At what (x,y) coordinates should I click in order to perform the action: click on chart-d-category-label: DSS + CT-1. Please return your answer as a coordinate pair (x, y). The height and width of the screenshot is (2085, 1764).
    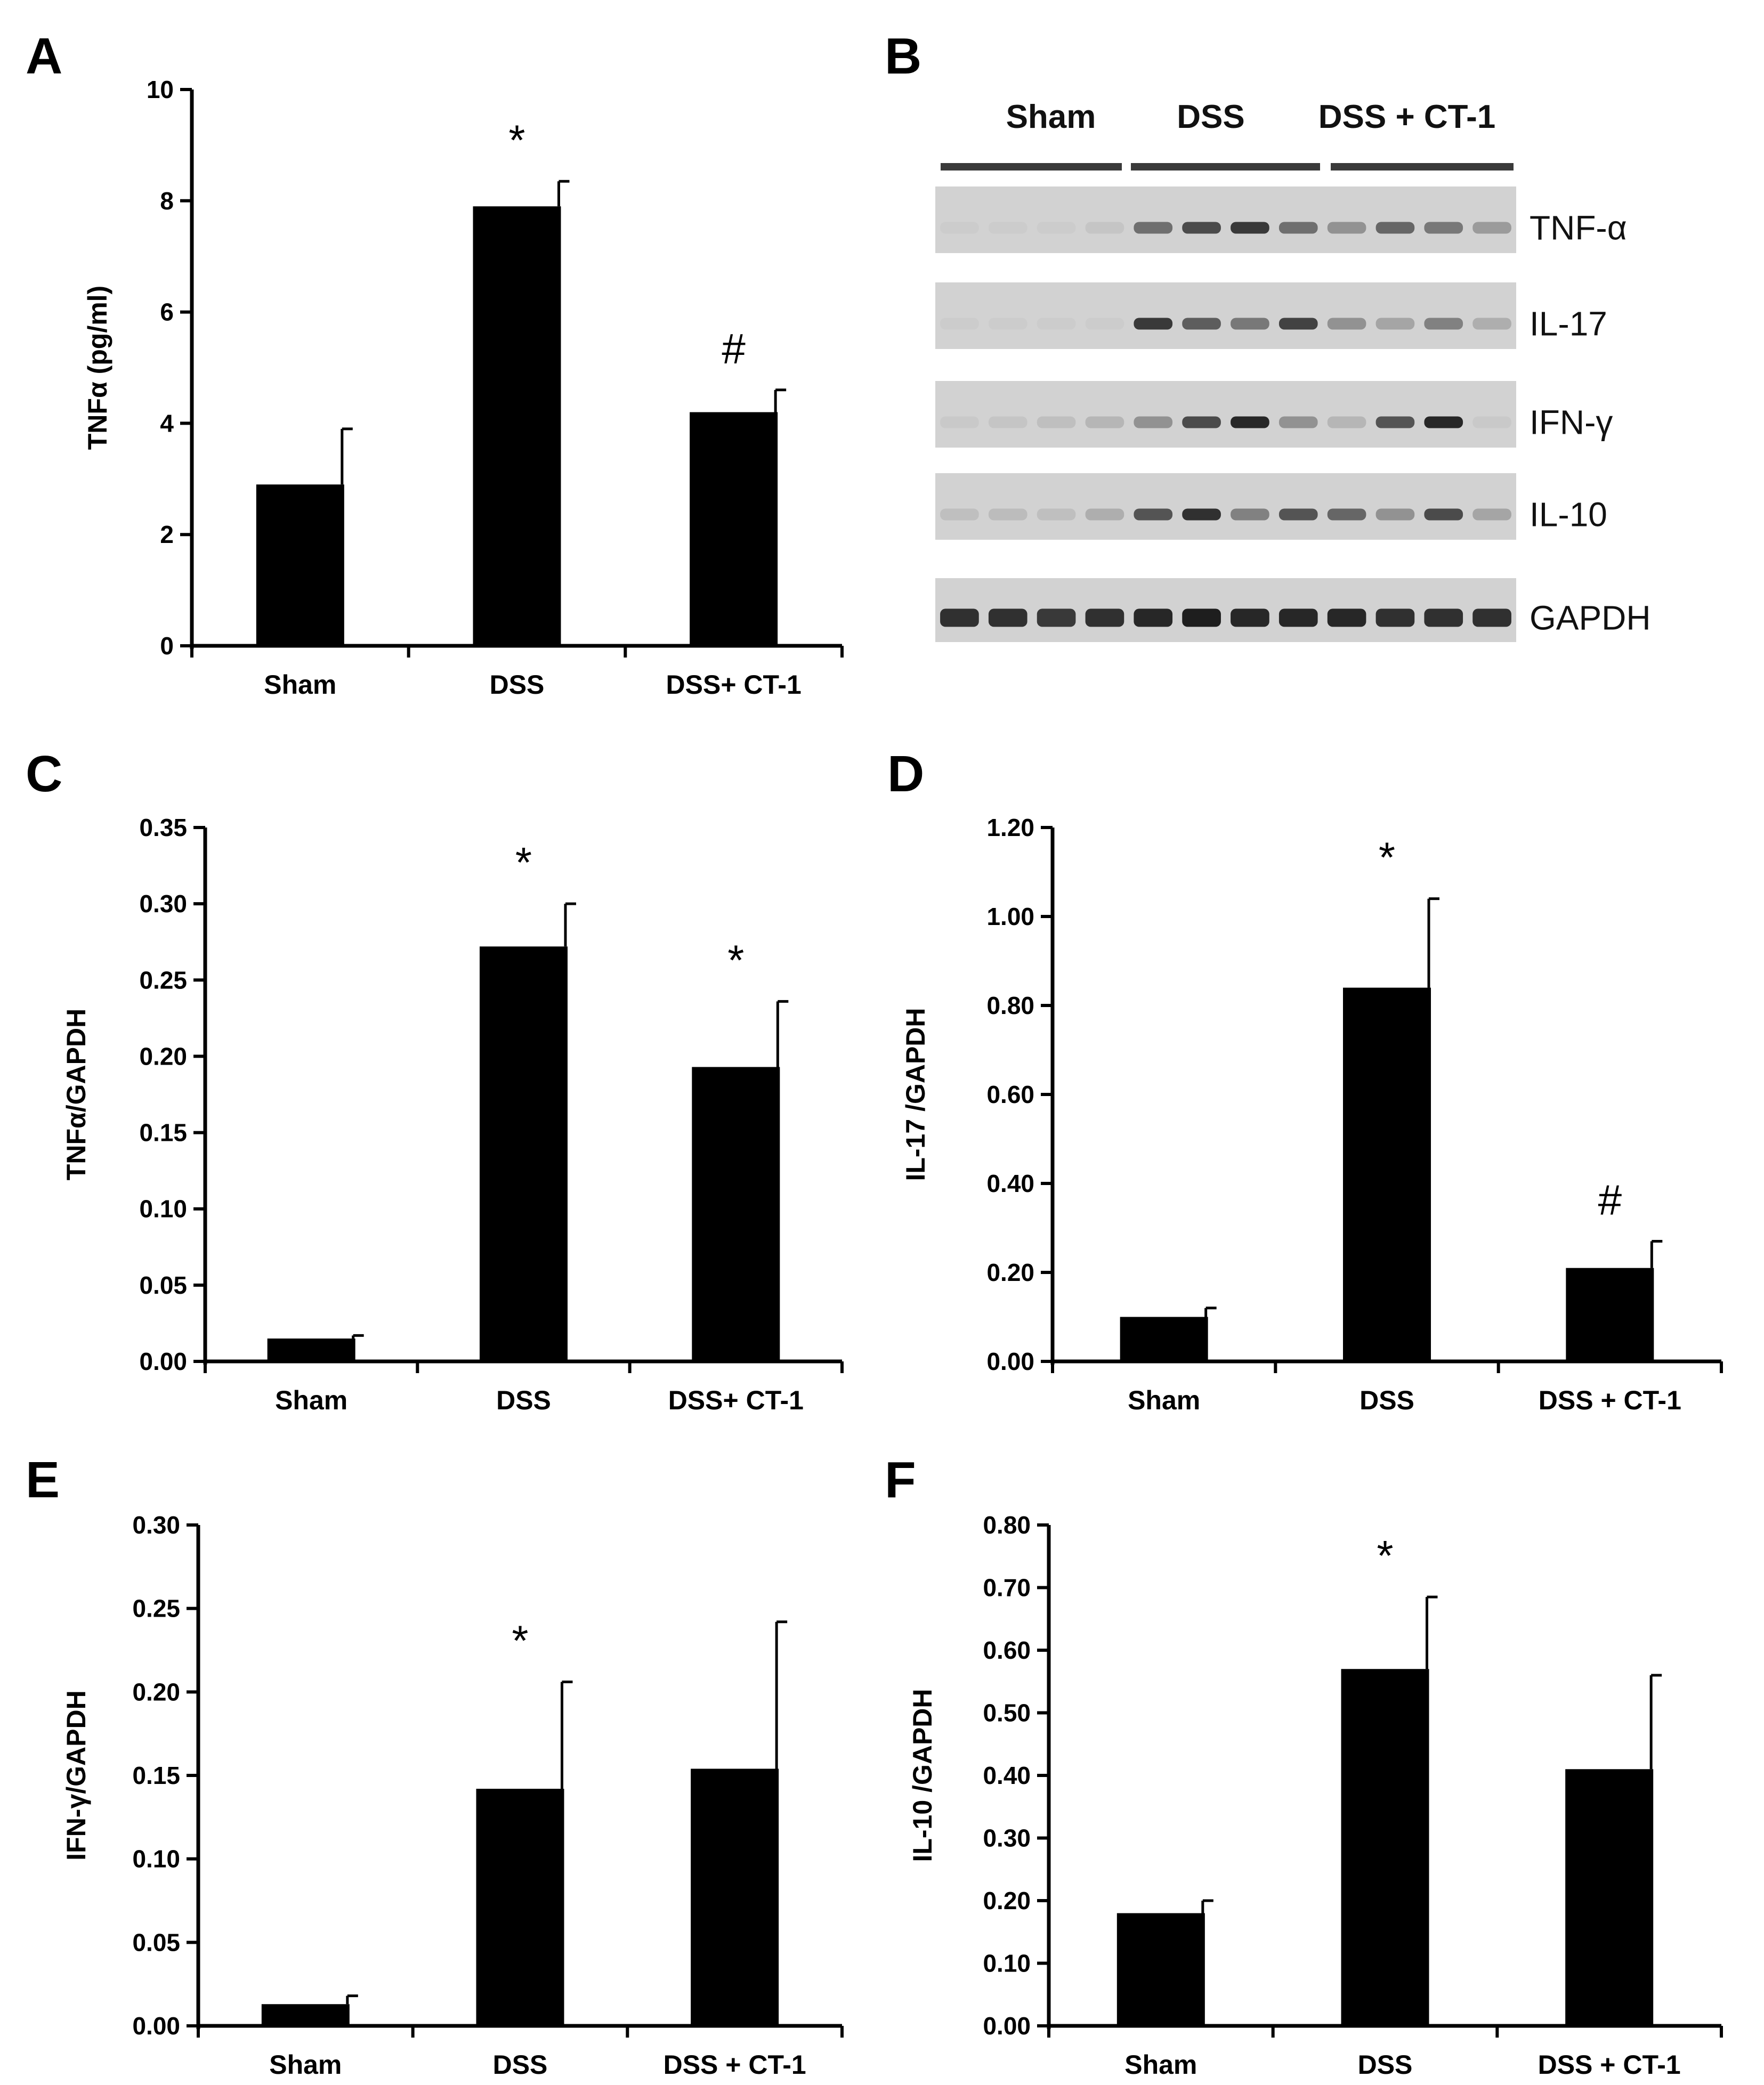
    Looking at the image, I should click on (1610, 1400).